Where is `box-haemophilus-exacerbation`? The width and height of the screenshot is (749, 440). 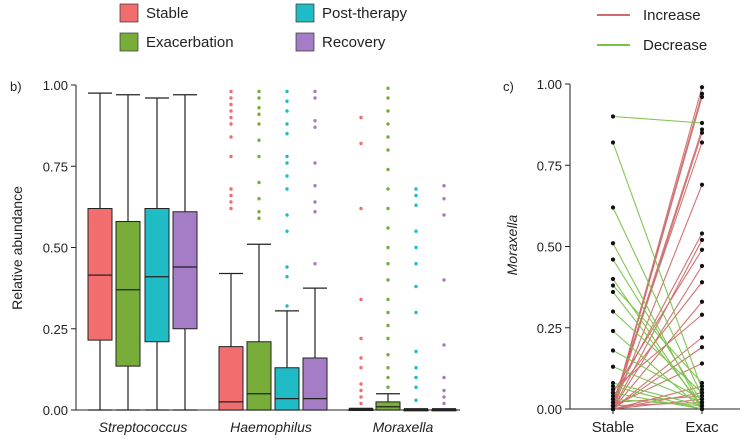 box-haemophilus-exacerbation is located at coordinates (259, 376).